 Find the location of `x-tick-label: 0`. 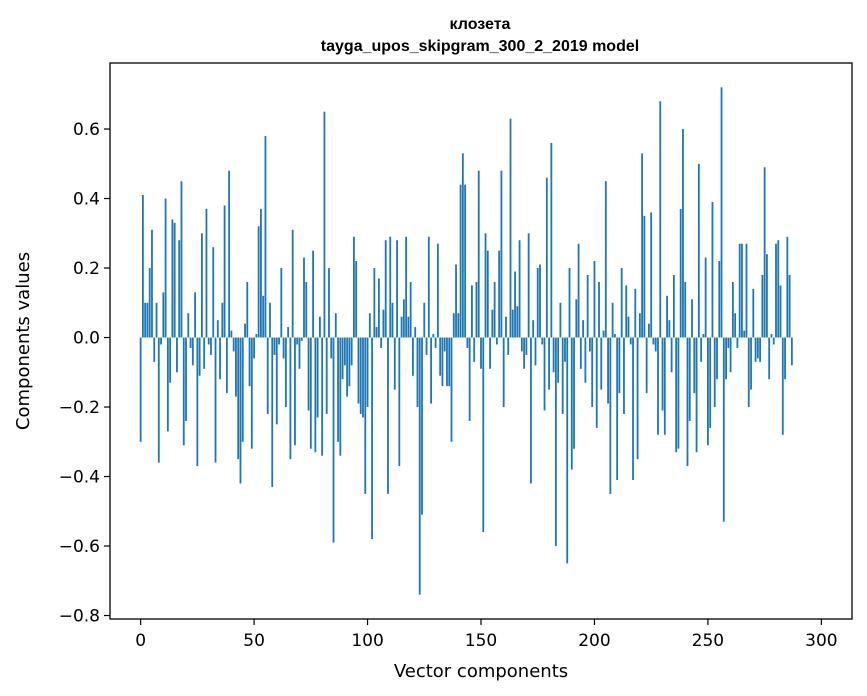

x-tick-label: 0 is located at coordinates (140, 641).